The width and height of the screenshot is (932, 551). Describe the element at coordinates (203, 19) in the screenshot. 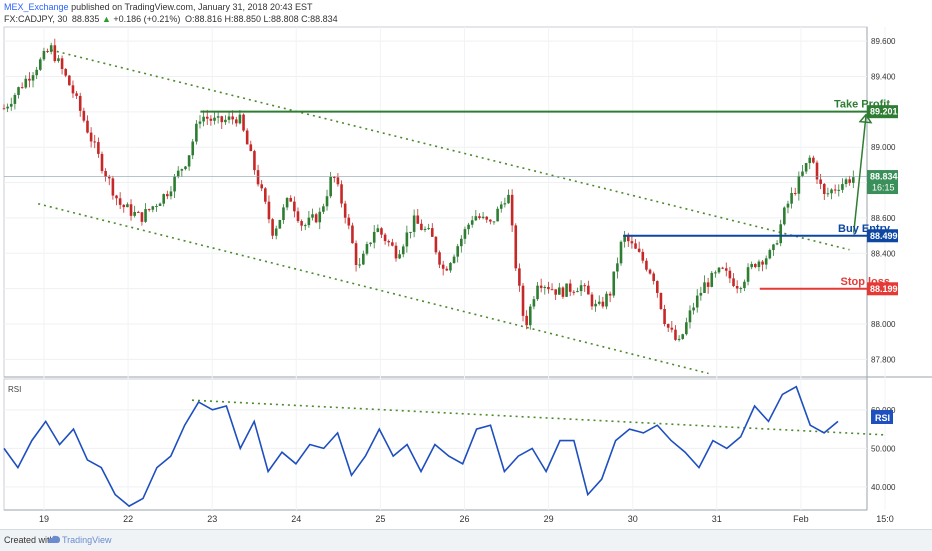

I see `open-label: O:88.816` at that location.